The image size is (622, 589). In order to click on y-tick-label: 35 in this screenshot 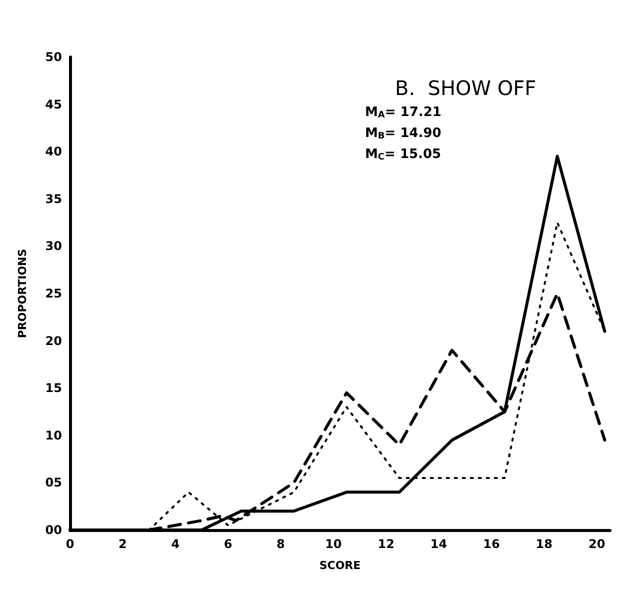, I will do `click(53, 199)`.